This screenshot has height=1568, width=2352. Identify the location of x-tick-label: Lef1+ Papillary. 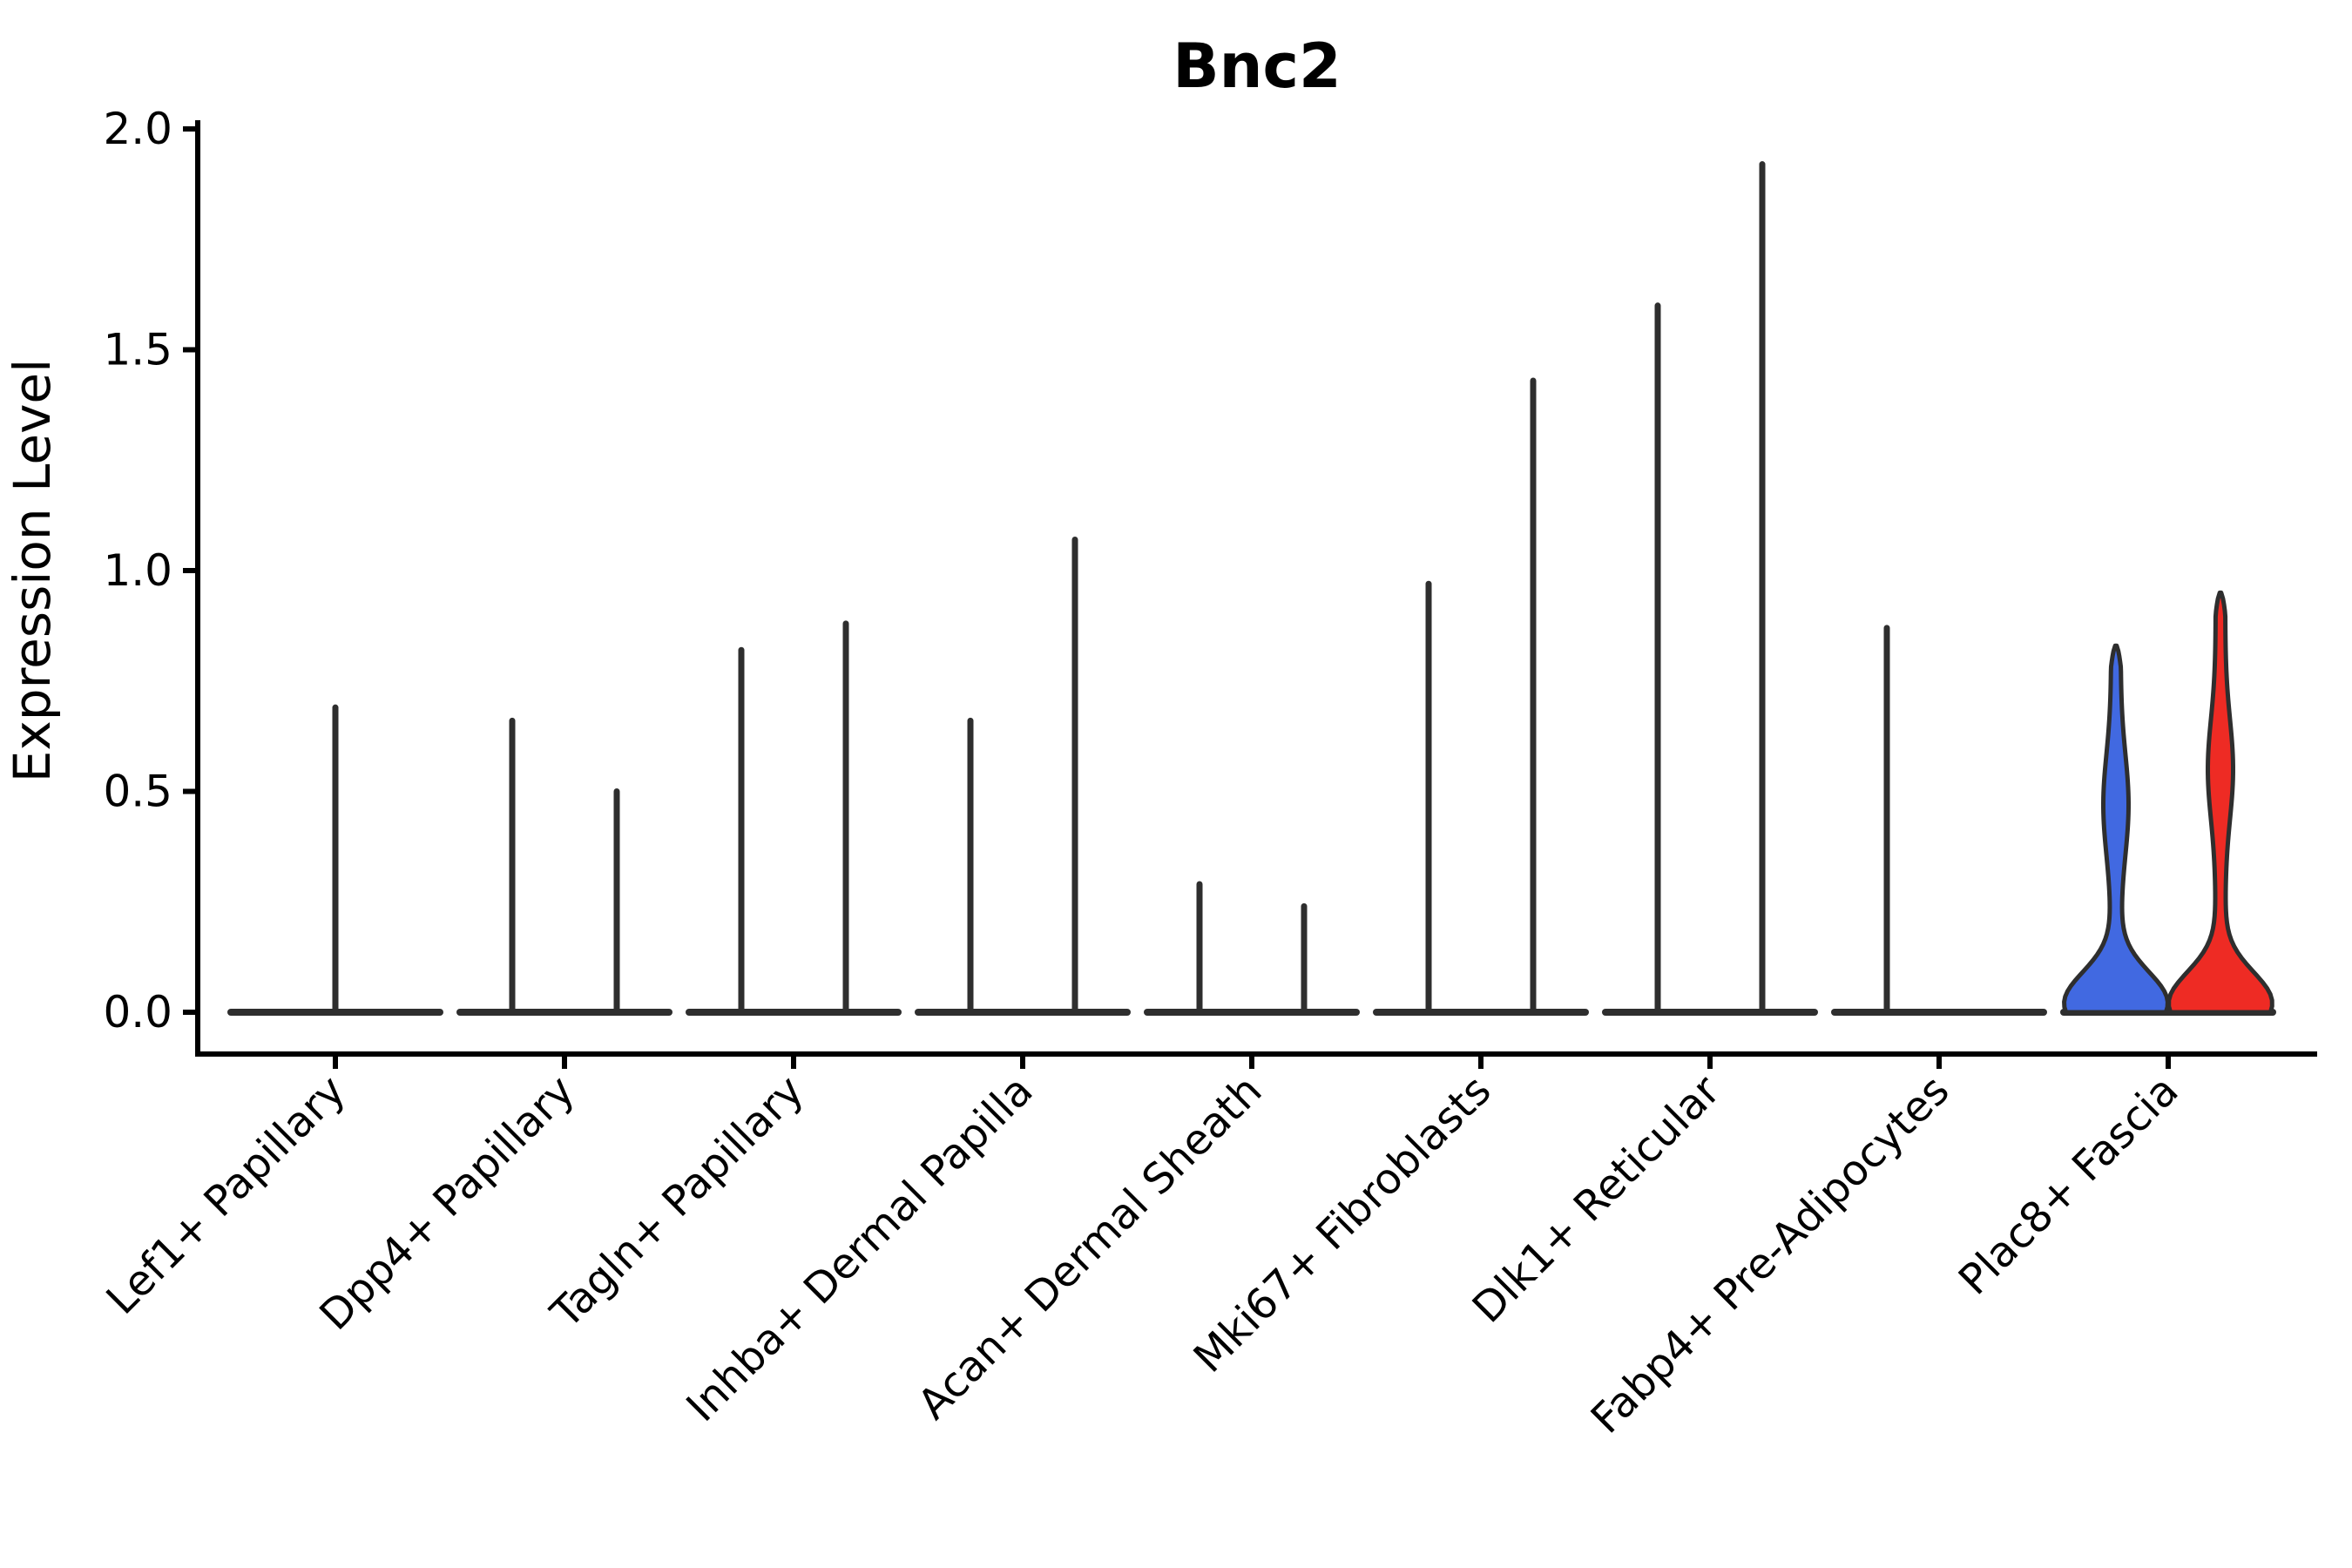
(226, 1195).